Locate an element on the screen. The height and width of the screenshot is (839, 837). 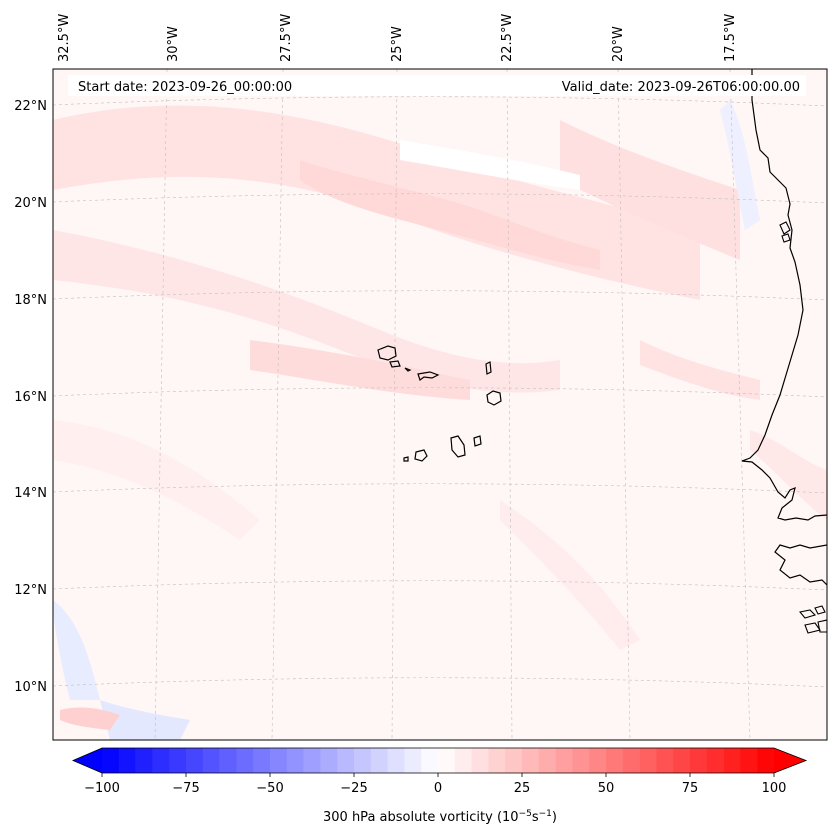
colorbar-tick-label: −75 is located at coordinates (185, 788).